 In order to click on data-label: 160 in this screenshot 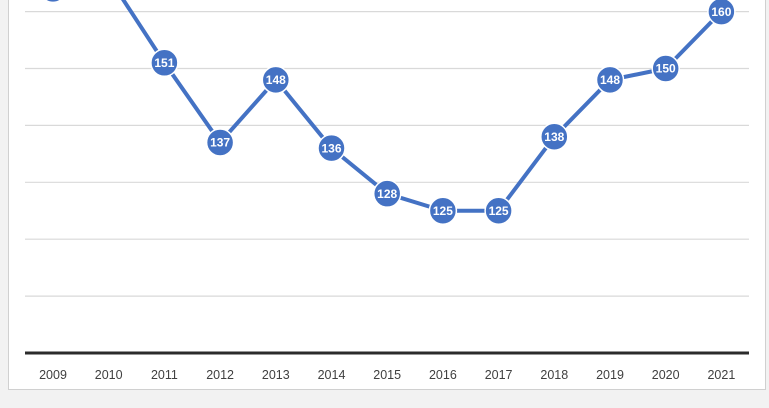, I will do `click(721, 12)`.